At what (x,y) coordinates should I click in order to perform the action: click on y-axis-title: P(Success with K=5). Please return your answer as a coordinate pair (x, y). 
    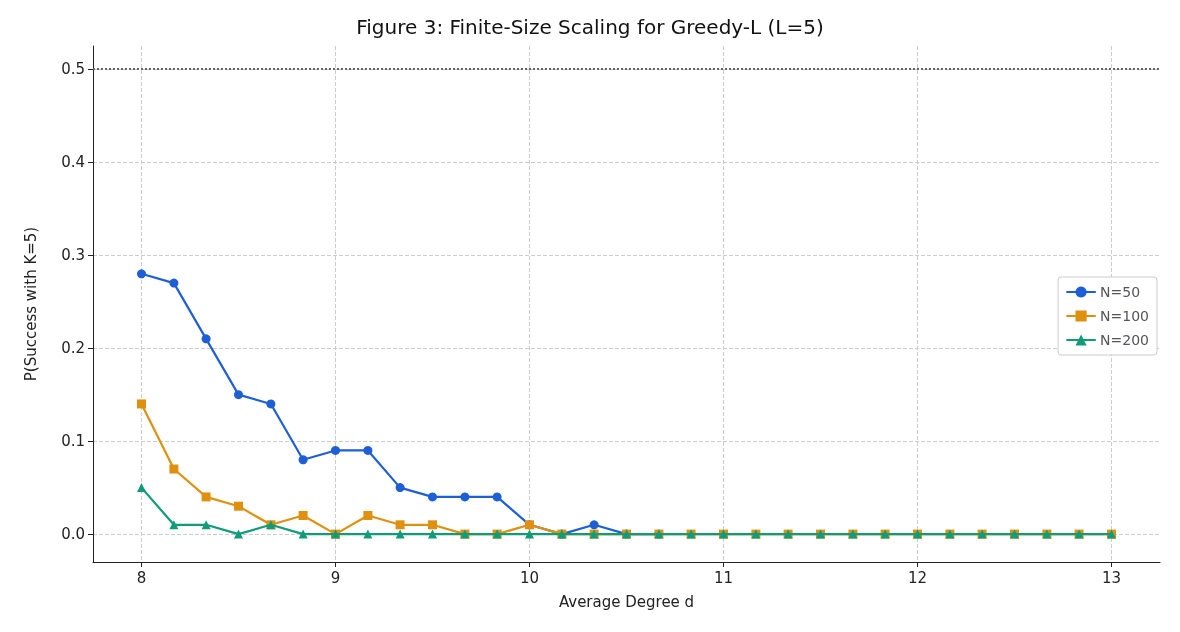
    Looking at the image, I should click on (30, 304).